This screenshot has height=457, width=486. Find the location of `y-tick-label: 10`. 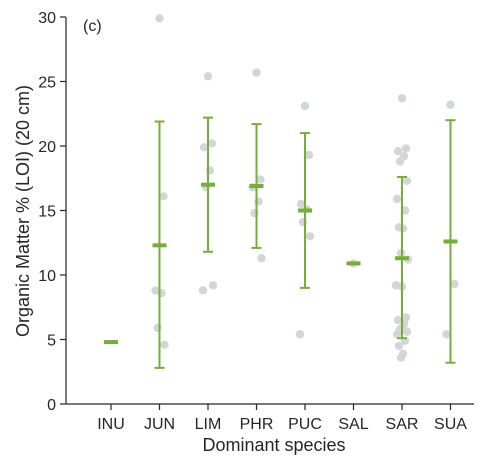

y-tick-label: 10 is located at coordinates (47, 276).